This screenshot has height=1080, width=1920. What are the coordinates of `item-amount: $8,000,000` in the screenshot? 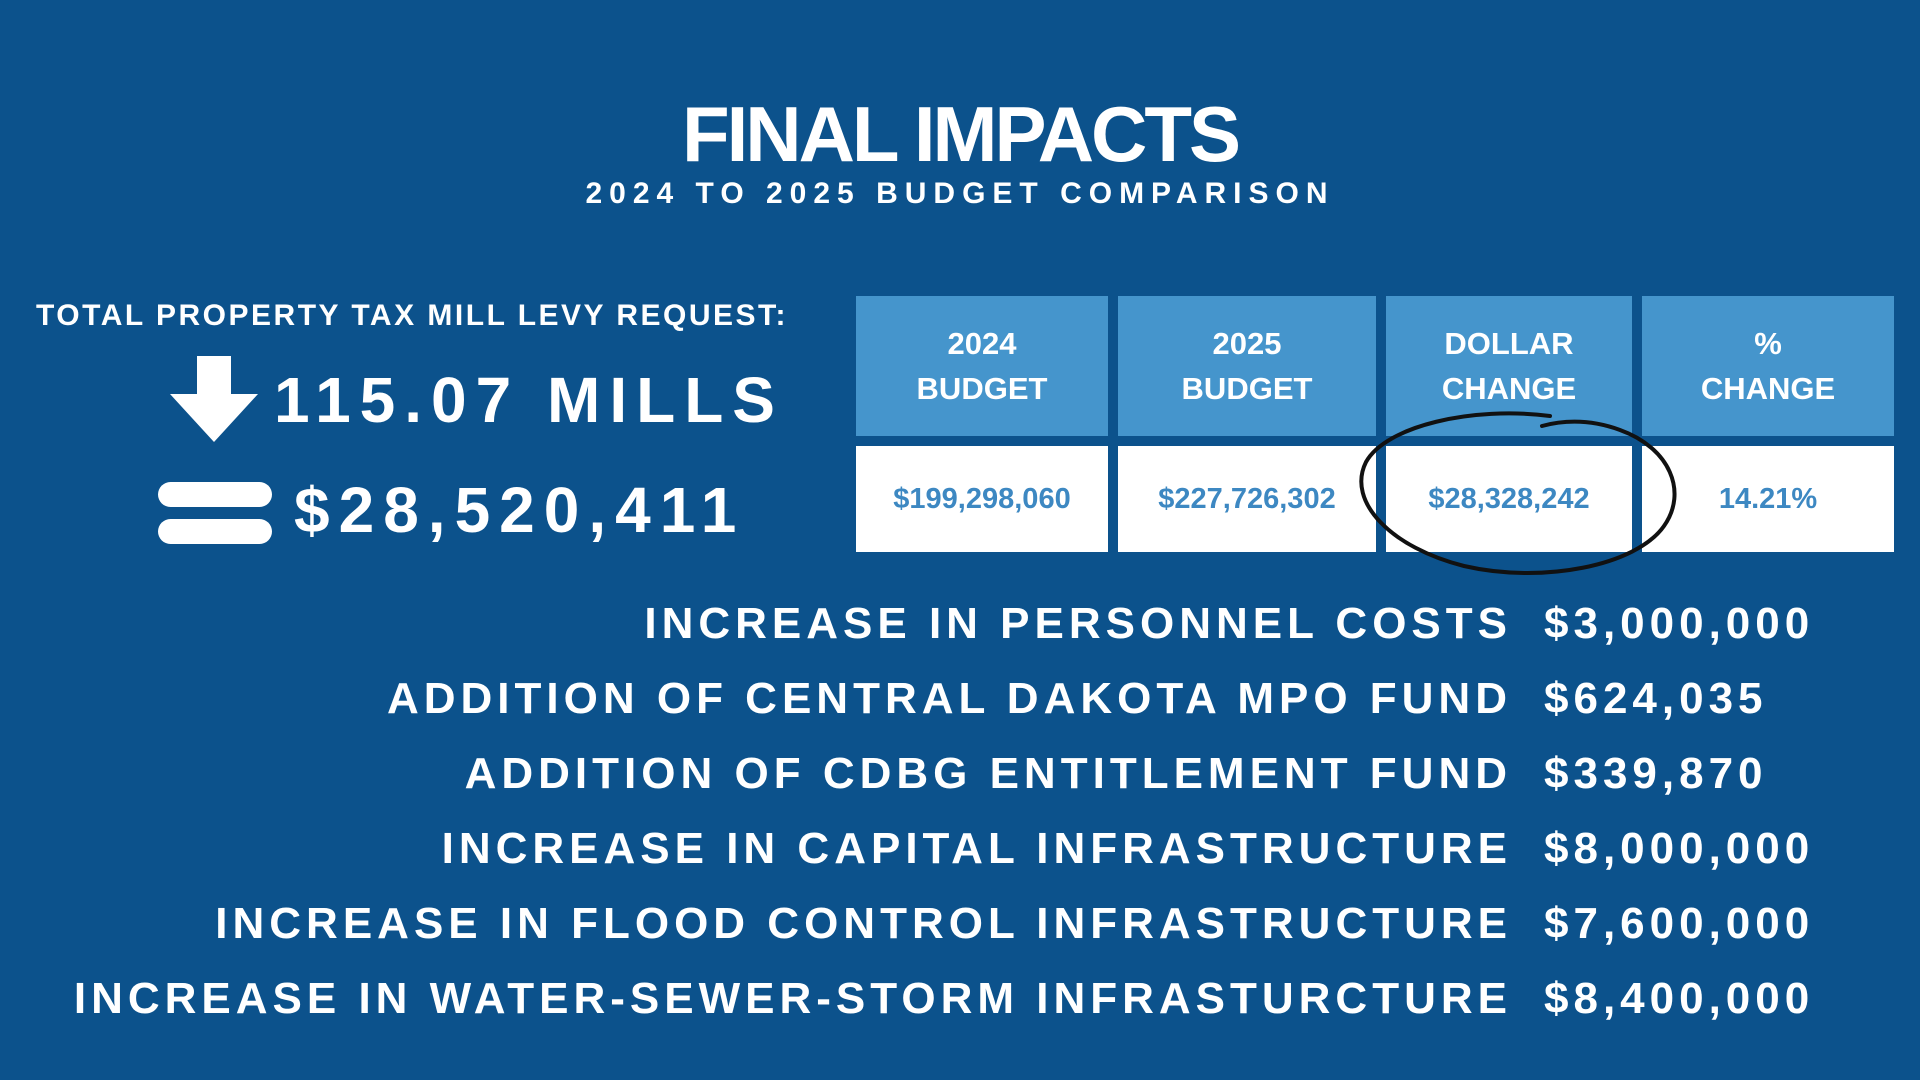 It's located at (1679, 848).